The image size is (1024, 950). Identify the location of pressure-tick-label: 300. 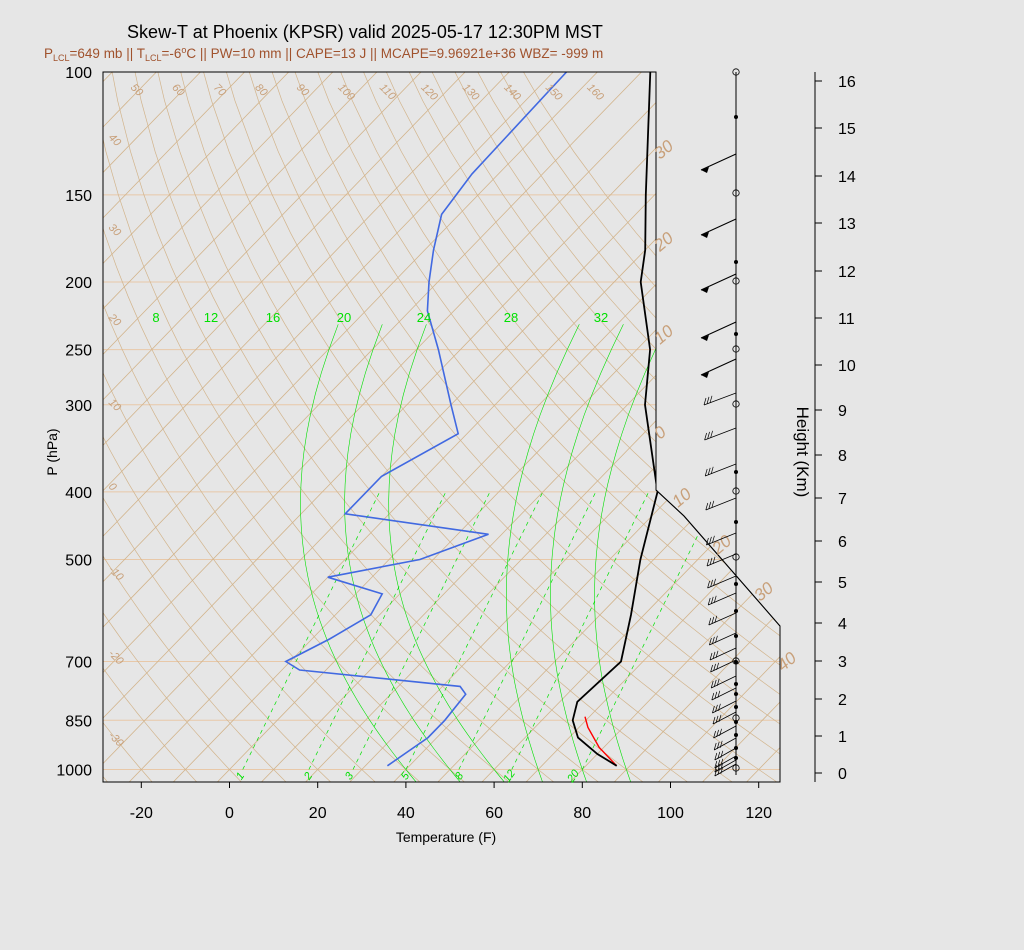
(78, 406).